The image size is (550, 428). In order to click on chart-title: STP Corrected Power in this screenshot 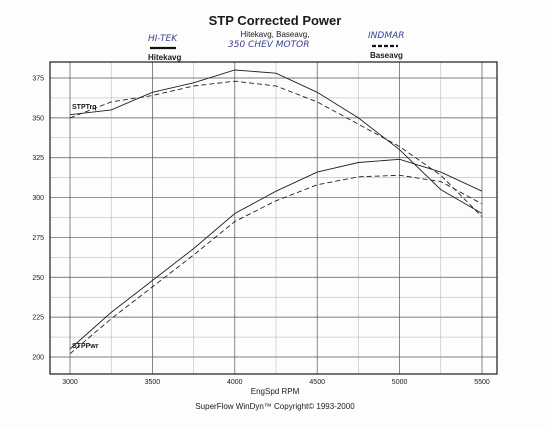, I will do `click(275, 20)`.